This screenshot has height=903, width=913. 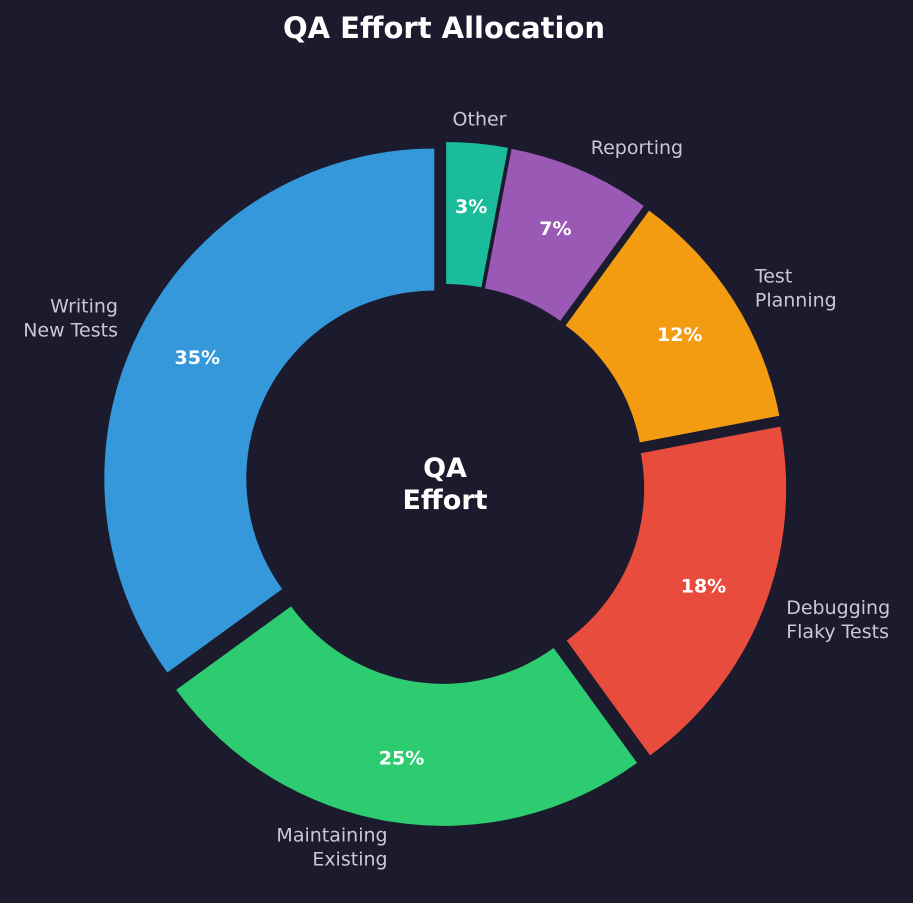 I want to click on category-label-reporting: Reporting, so click(x=637, y=148).